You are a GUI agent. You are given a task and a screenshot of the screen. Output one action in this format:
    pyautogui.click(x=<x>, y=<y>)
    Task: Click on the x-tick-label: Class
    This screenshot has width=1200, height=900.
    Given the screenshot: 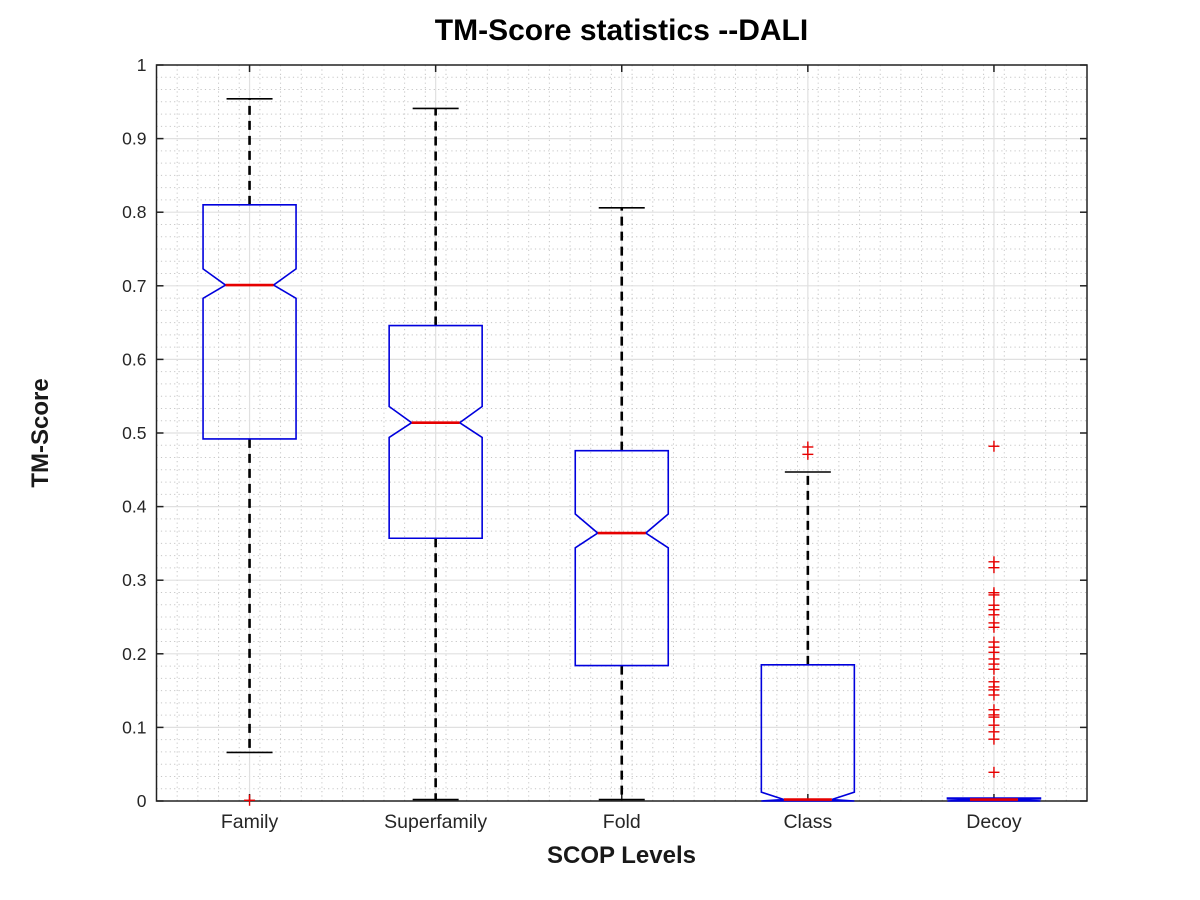 What is the action you would take?
    pyautogui.click(x=807, y=822)
    